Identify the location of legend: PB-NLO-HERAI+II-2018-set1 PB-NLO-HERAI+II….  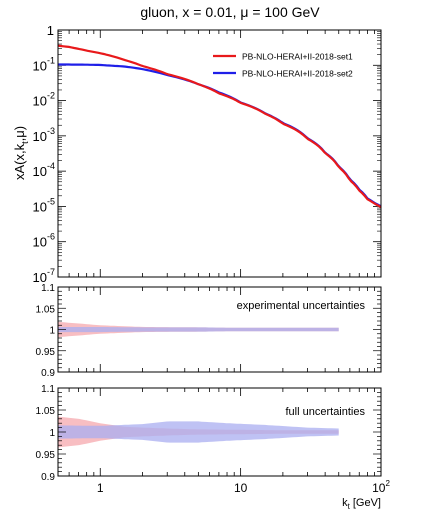
(283, 65).